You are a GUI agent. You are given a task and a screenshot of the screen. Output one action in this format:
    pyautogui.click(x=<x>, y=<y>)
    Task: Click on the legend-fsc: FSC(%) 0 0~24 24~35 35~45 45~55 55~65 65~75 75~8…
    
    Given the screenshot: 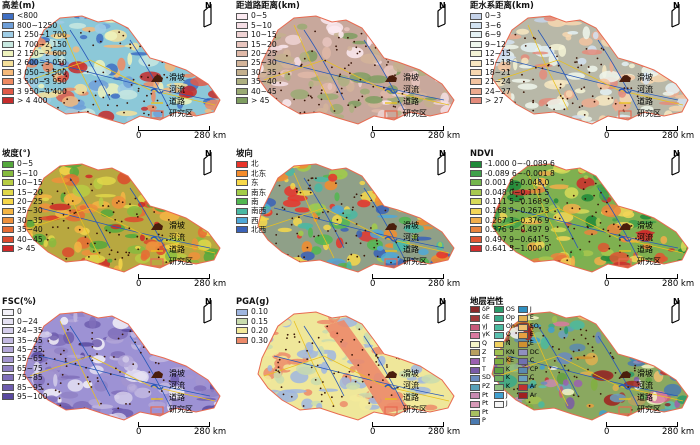 What is the action you would take?
    pyautogui.click(x=25, y=348)
    